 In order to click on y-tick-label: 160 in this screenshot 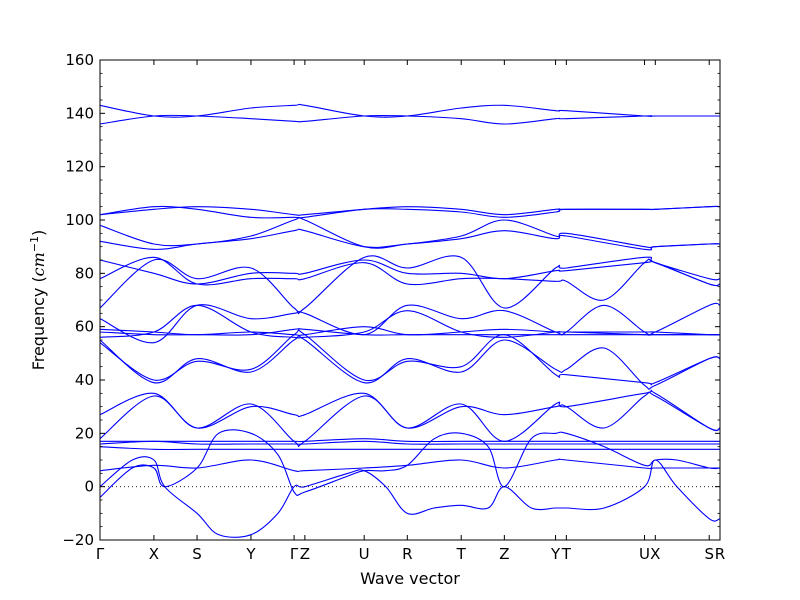, I will do `click(79, 60)`.